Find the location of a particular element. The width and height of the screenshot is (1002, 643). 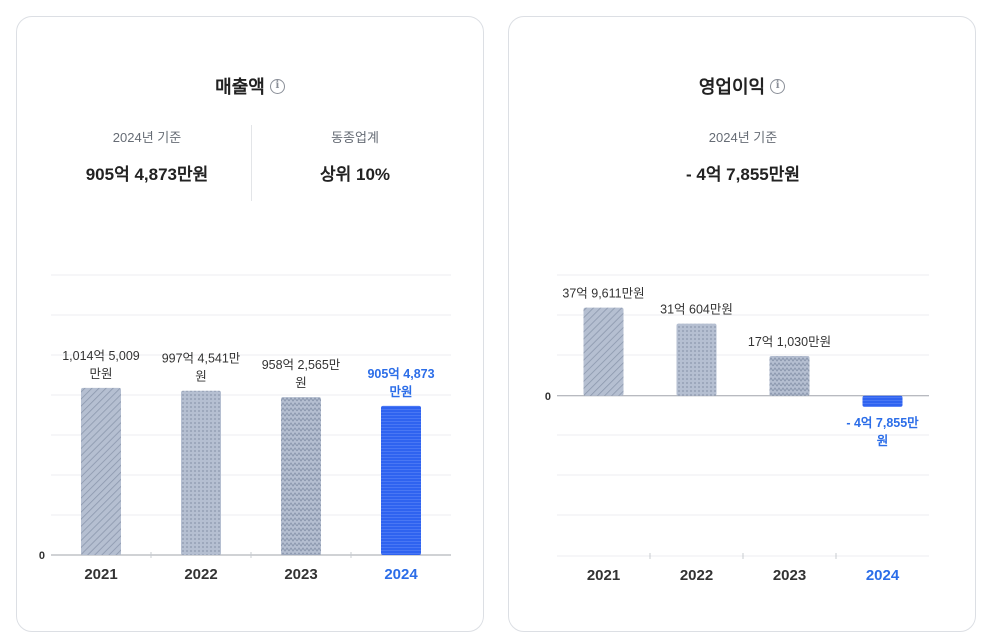

data-label-2024: 905억 4,873 만원 is located at coordinates (400, 383).